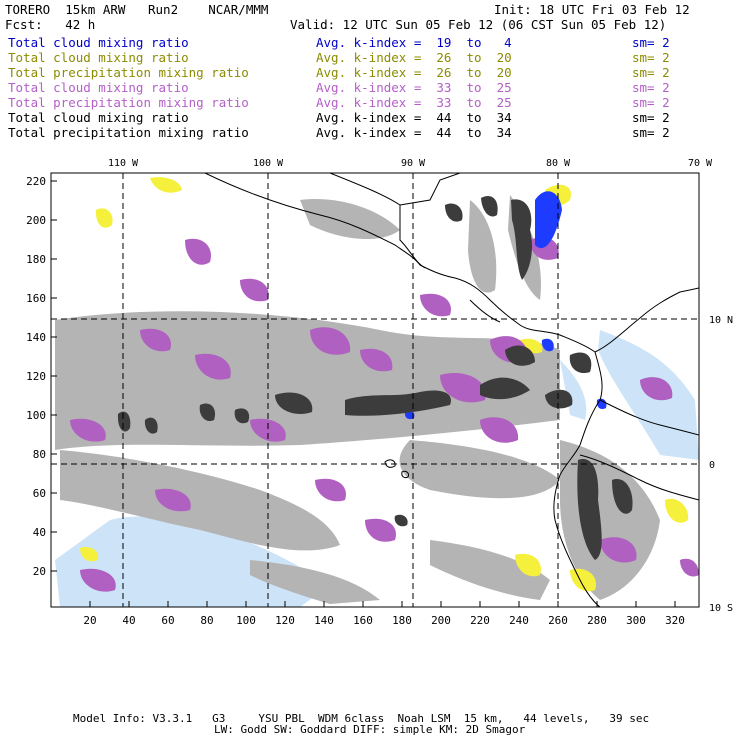 Image resolution: width=740 pixels, height=740 pixels. I want to click on x-tick-label: 60, so click(167, 620).